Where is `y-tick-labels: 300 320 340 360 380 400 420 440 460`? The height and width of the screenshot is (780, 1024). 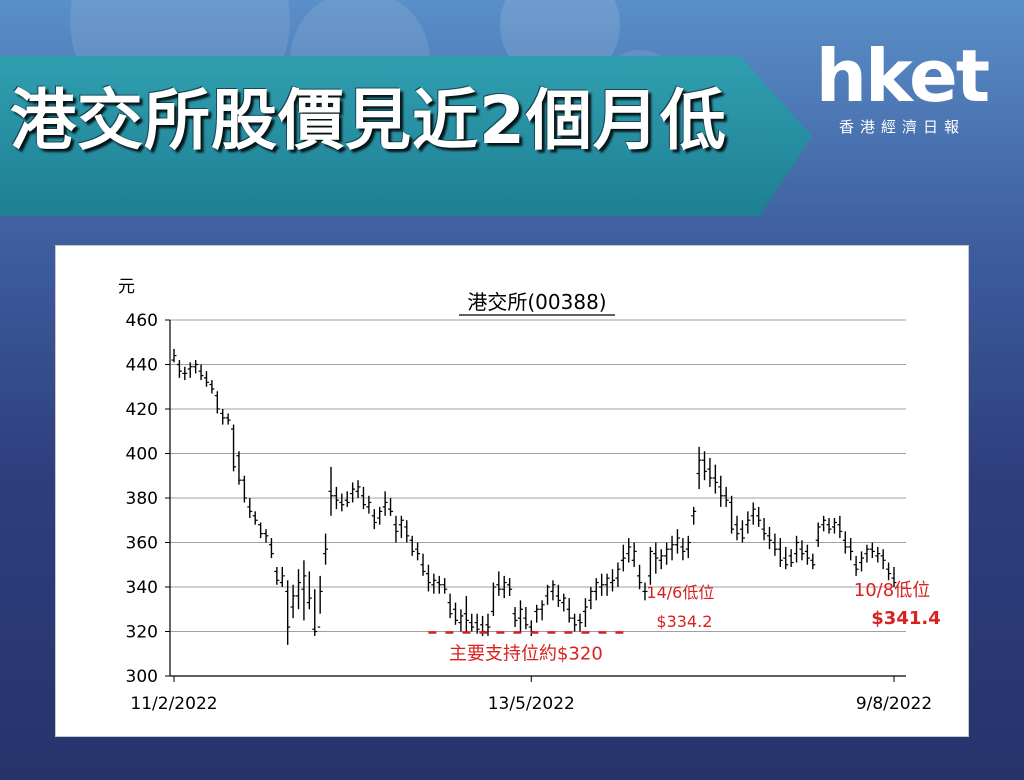
y-tick-labels: 300 320 340 360 380 400 420 440 460 is located at coordinates (142, 499).